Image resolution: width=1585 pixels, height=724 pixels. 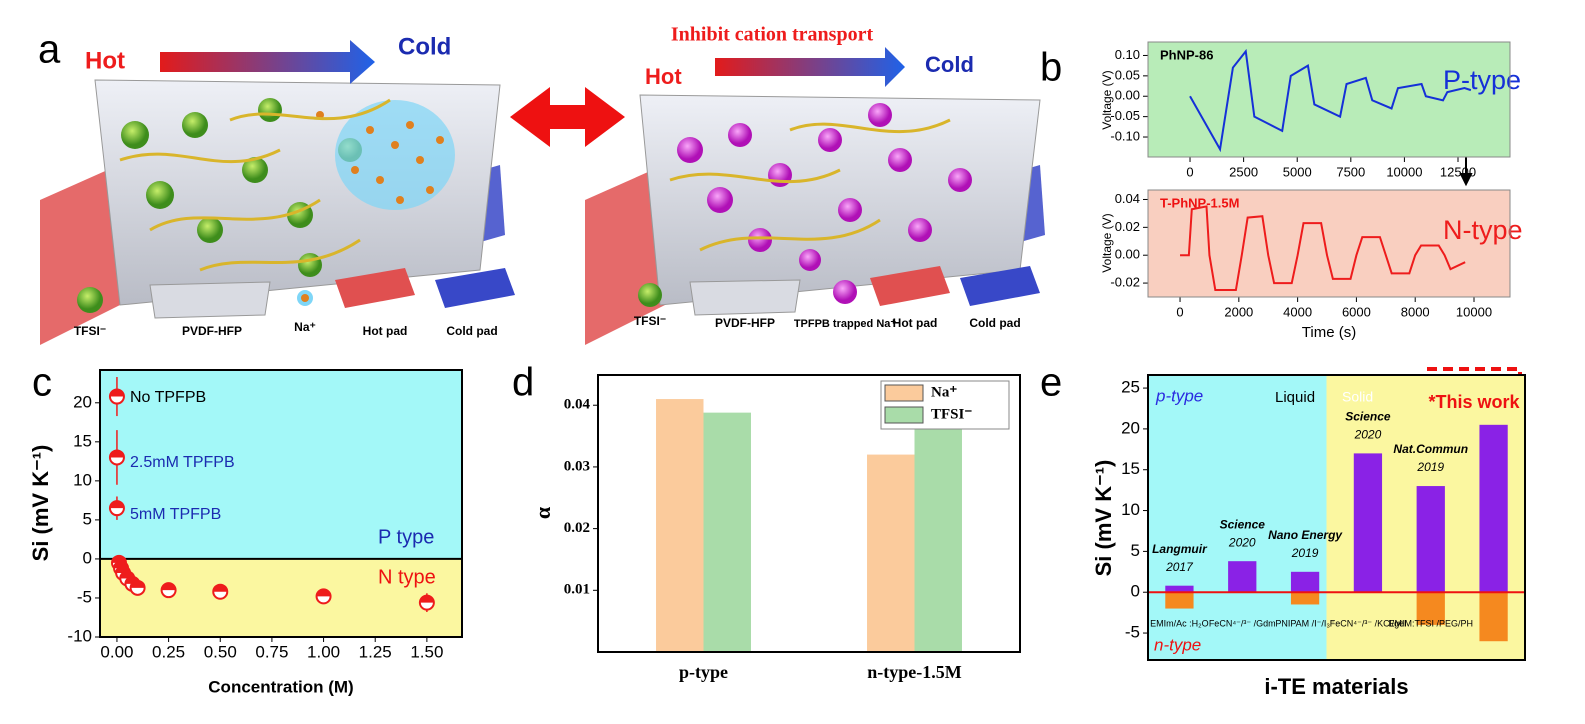 I want to click on y-axis-label: Si (mV K⁻¹), so click(x=1103, y=518).